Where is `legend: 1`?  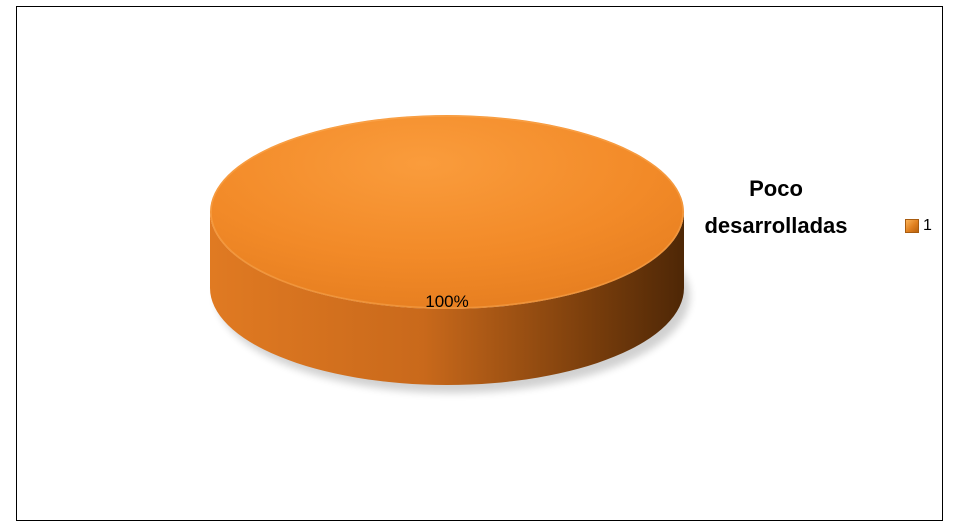
legend: 1 is located at coordinates (918, 226).